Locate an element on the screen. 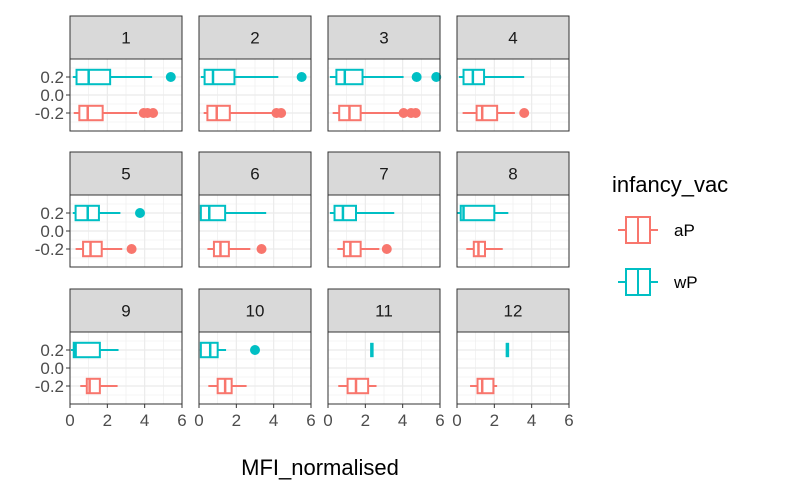 This screenshot has height=494, width=800. facet-panel-2: 2 is located at coordinates (255, 73).